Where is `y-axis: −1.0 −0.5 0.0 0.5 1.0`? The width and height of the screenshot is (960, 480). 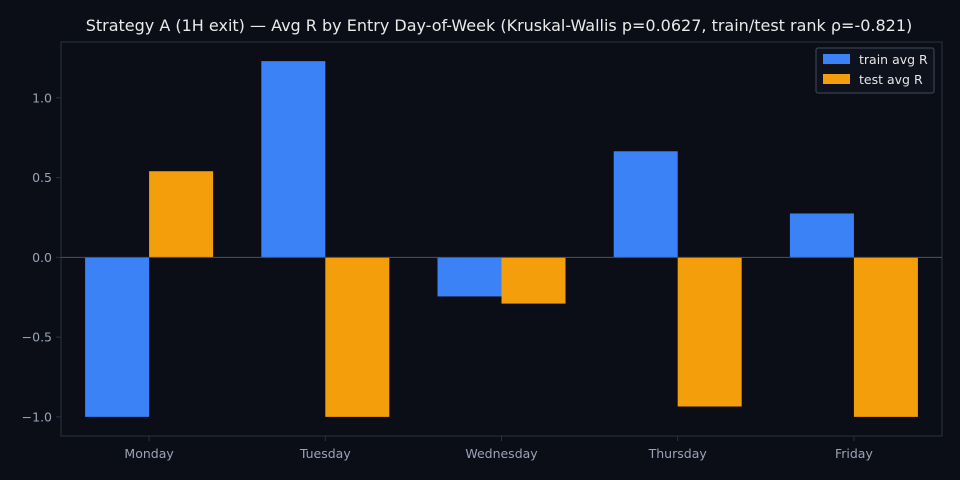
y-axis: −1.0 −0.5 0.0 0.5 1.0 is located at coordinates (41, 257).